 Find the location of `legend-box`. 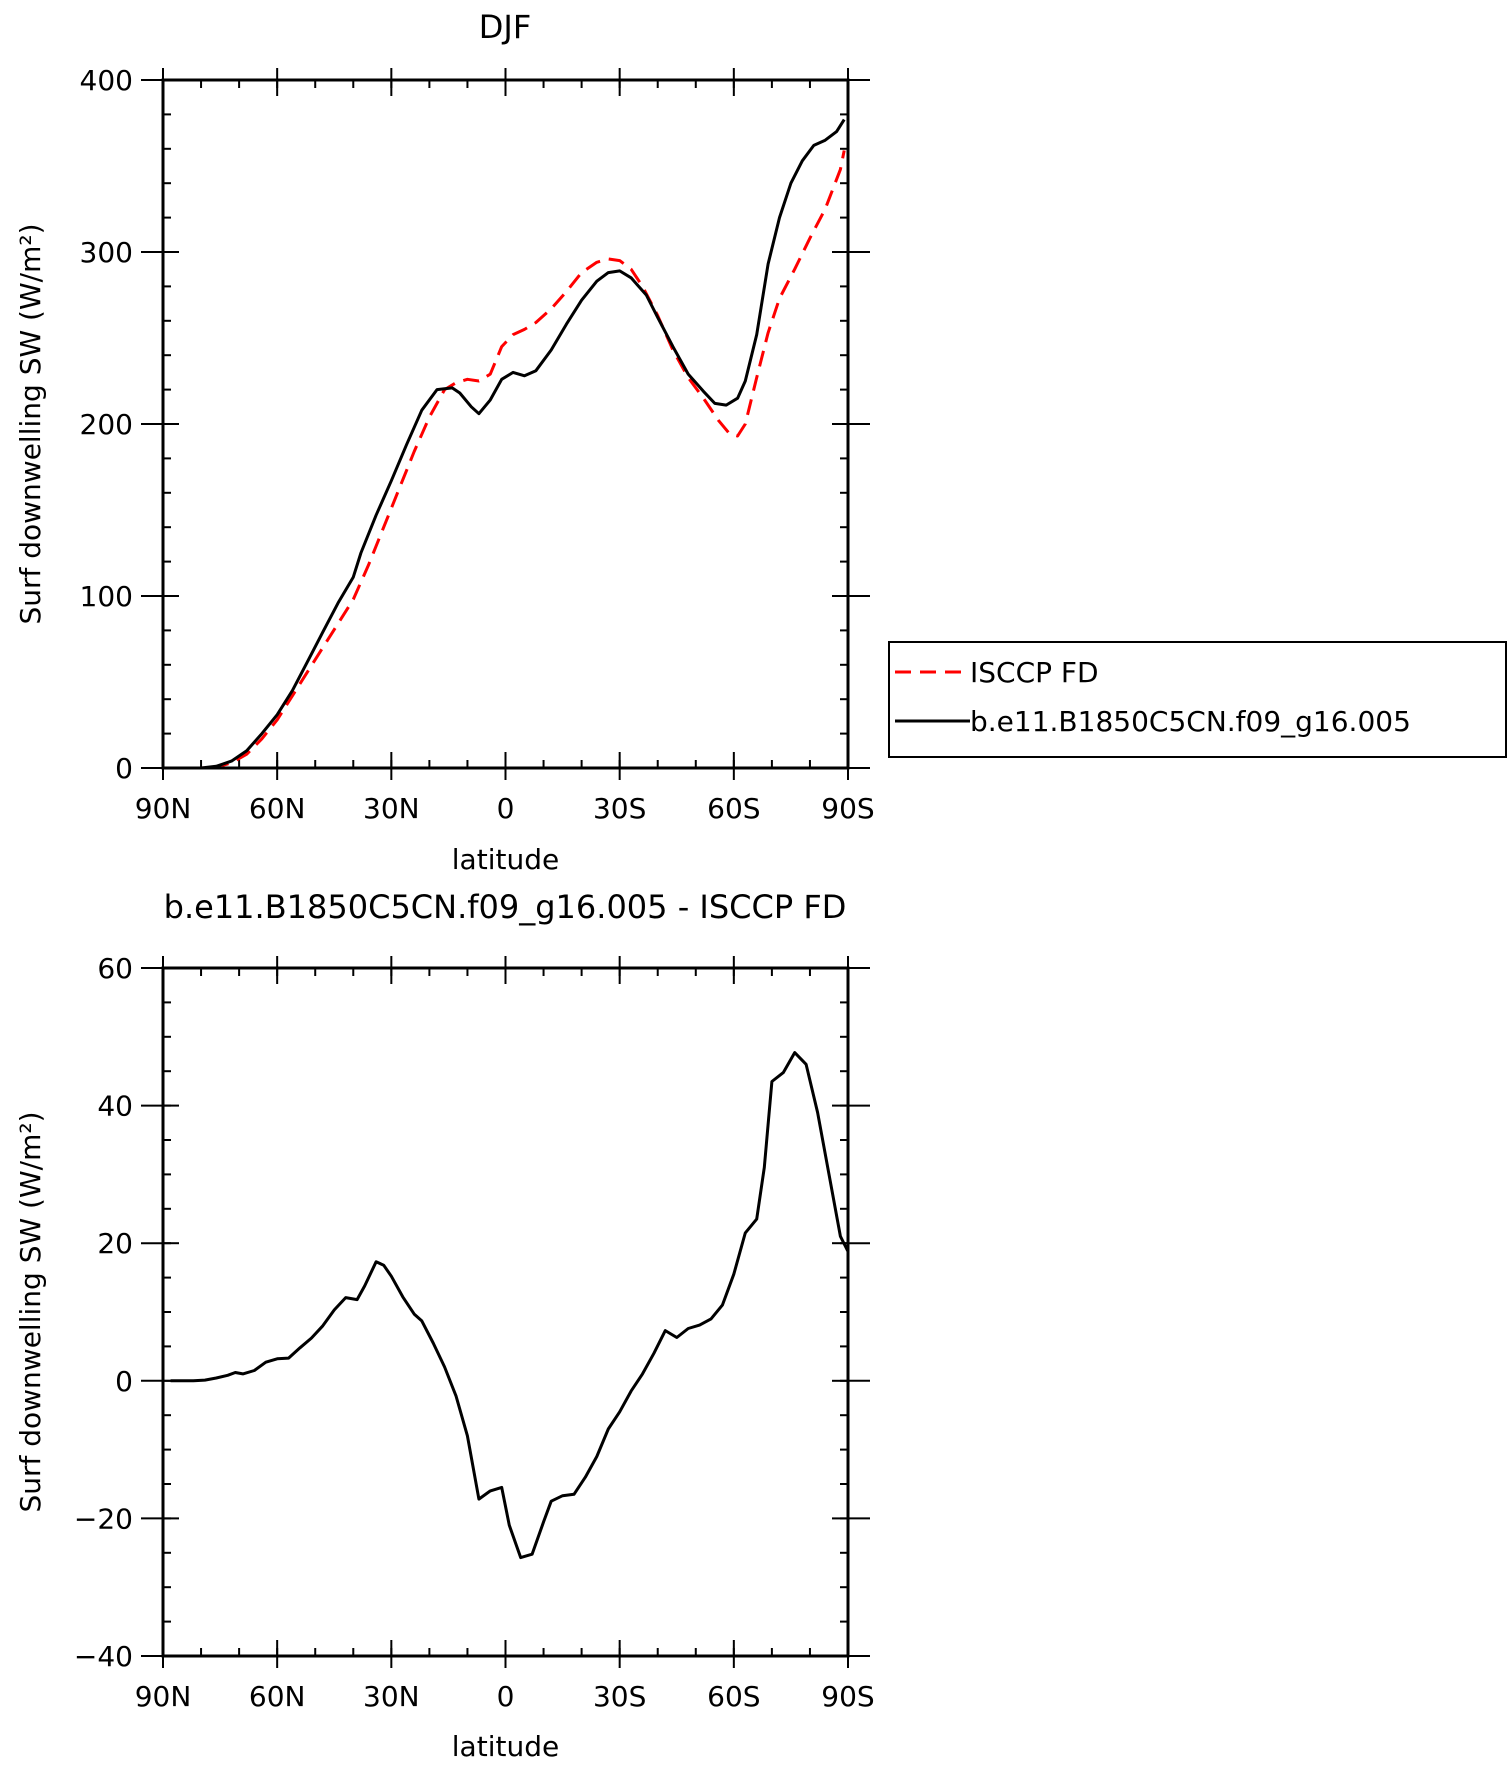

legend-box is located at coordinates (1197, 699).